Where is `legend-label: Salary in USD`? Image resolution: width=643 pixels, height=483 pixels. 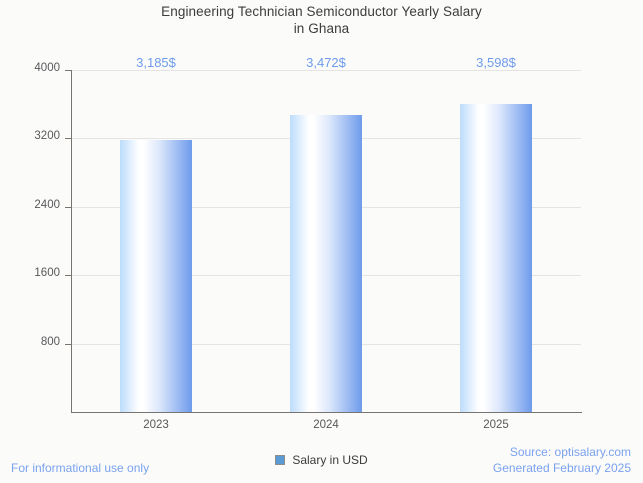
legend-label: Salary in USD is located at coordinates (330, 460).